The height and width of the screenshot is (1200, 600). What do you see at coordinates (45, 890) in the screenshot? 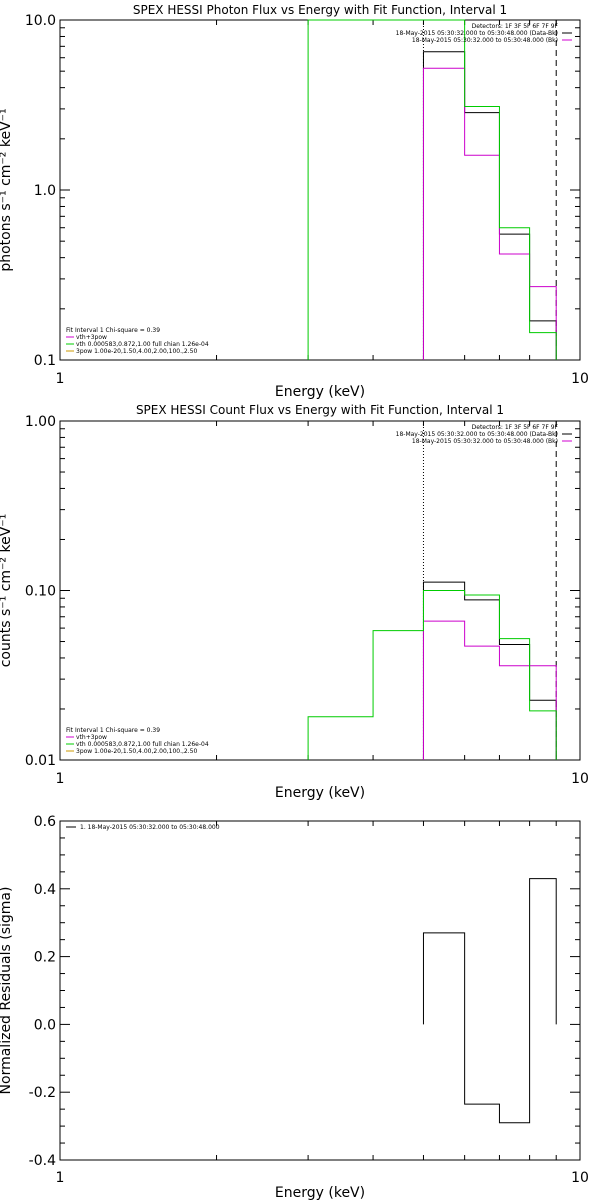
I see `y-tick-label: 0.4` at bounding box center [45, 890].